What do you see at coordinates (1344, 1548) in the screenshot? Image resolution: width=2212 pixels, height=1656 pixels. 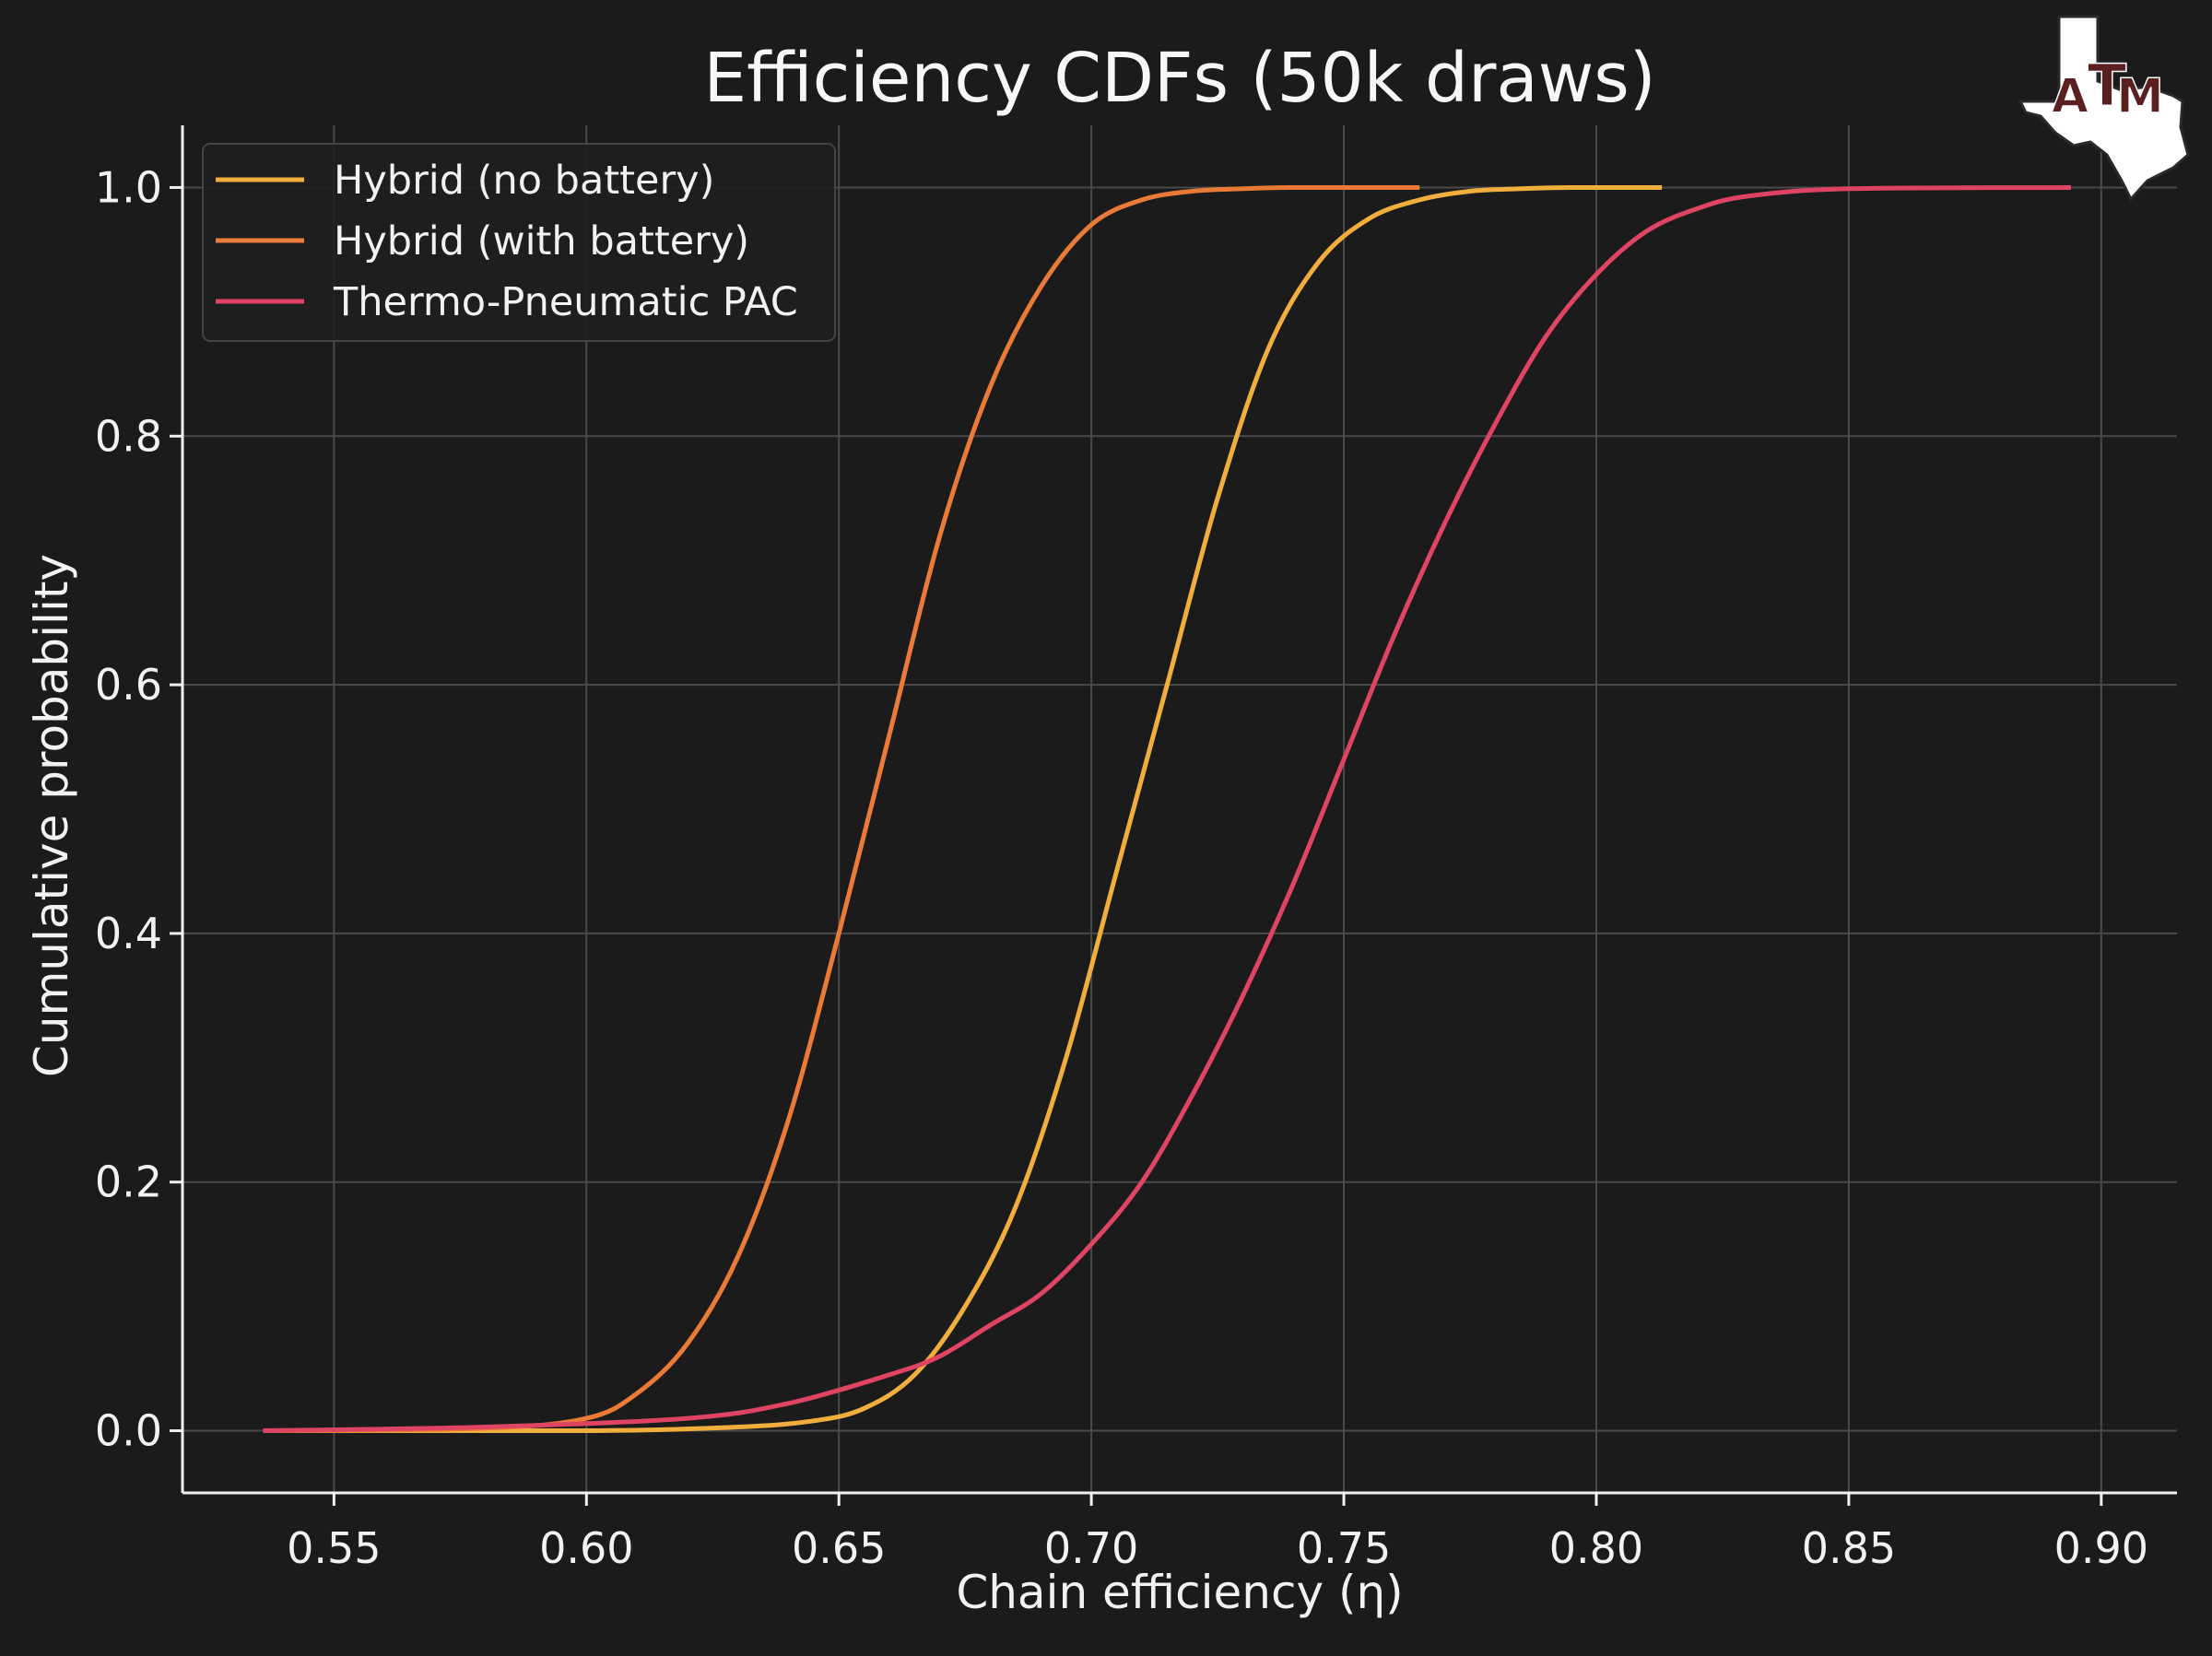 I see `x-tick-label: 0.75` at bounding box center [1344, 1548].